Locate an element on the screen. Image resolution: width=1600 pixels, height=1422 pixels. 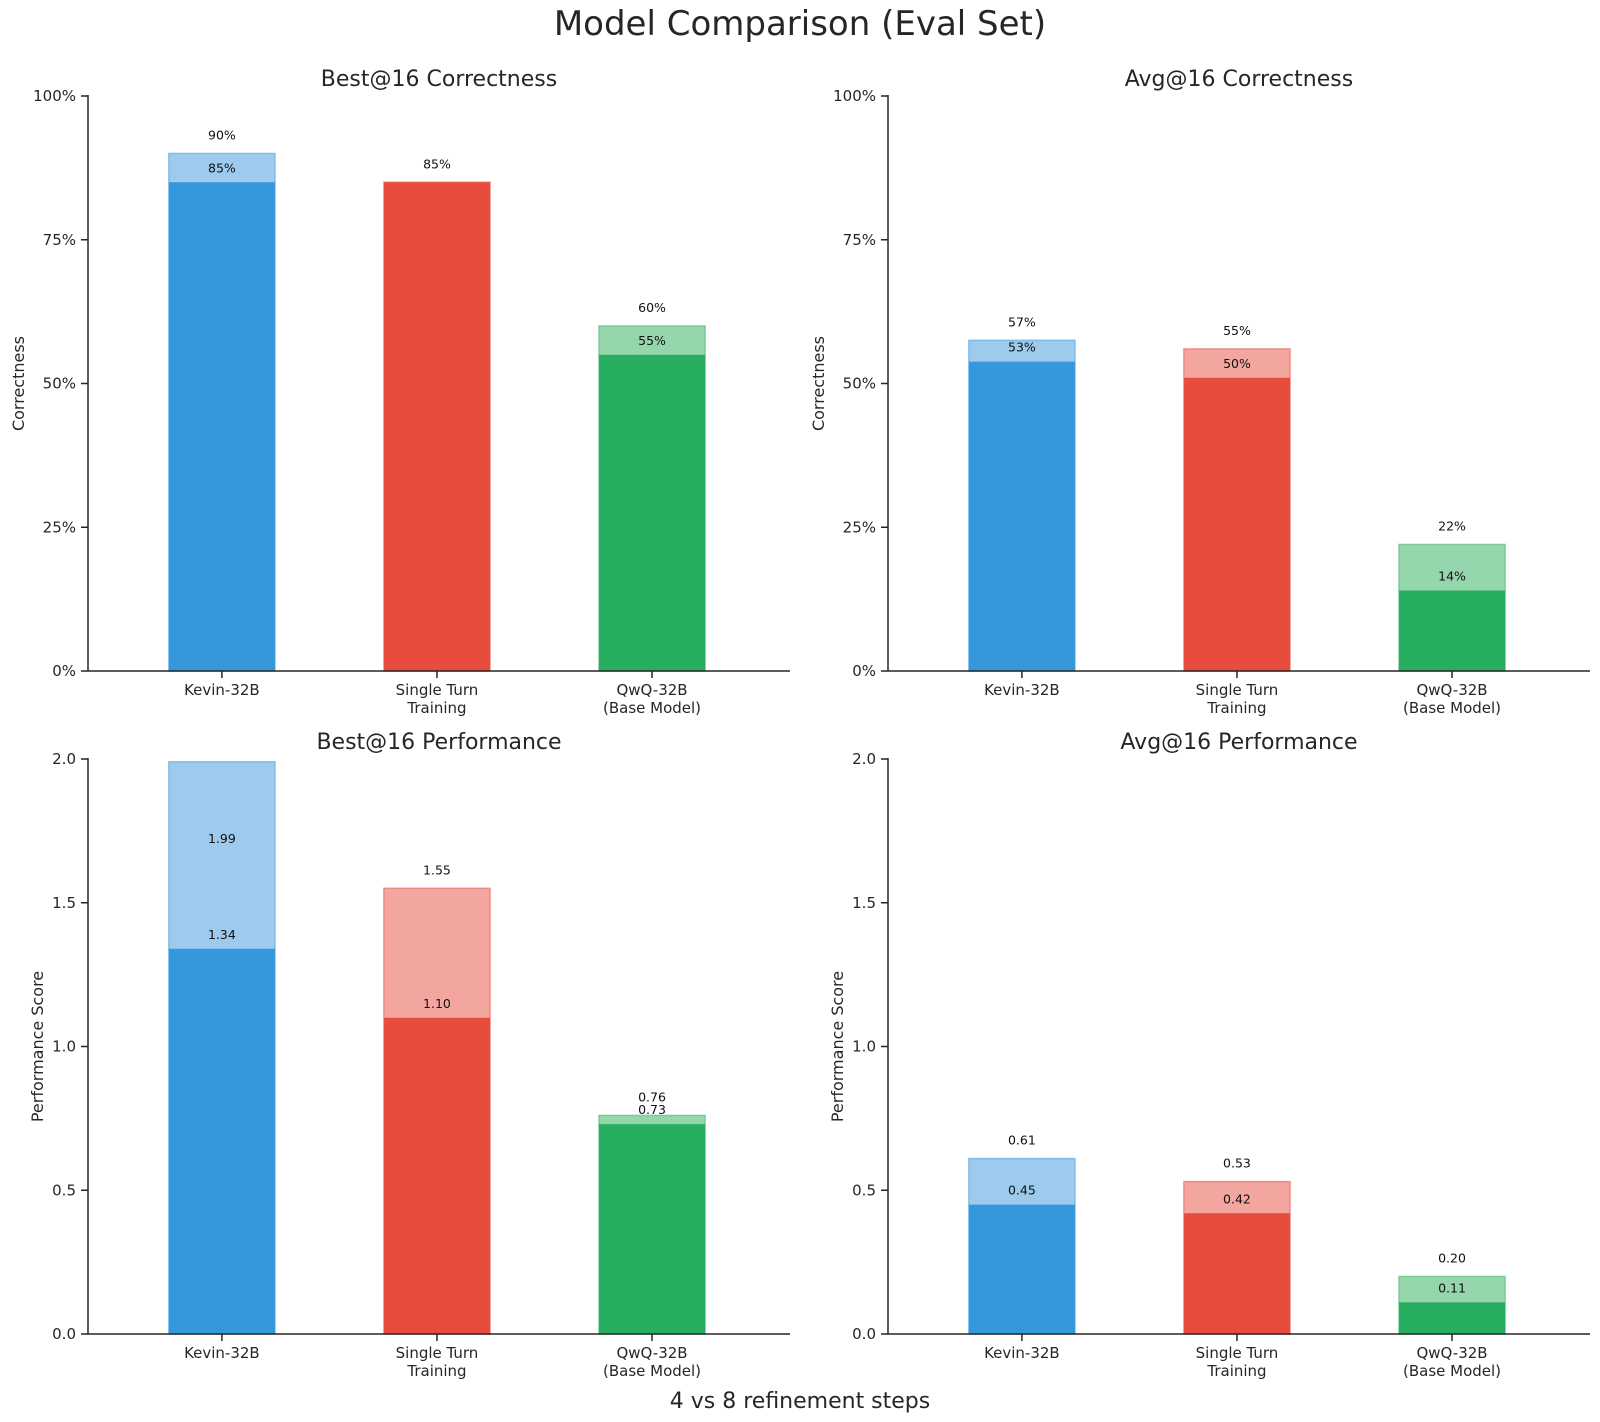
data-label-8-steps: 90% is located at coordinates (222, 135).